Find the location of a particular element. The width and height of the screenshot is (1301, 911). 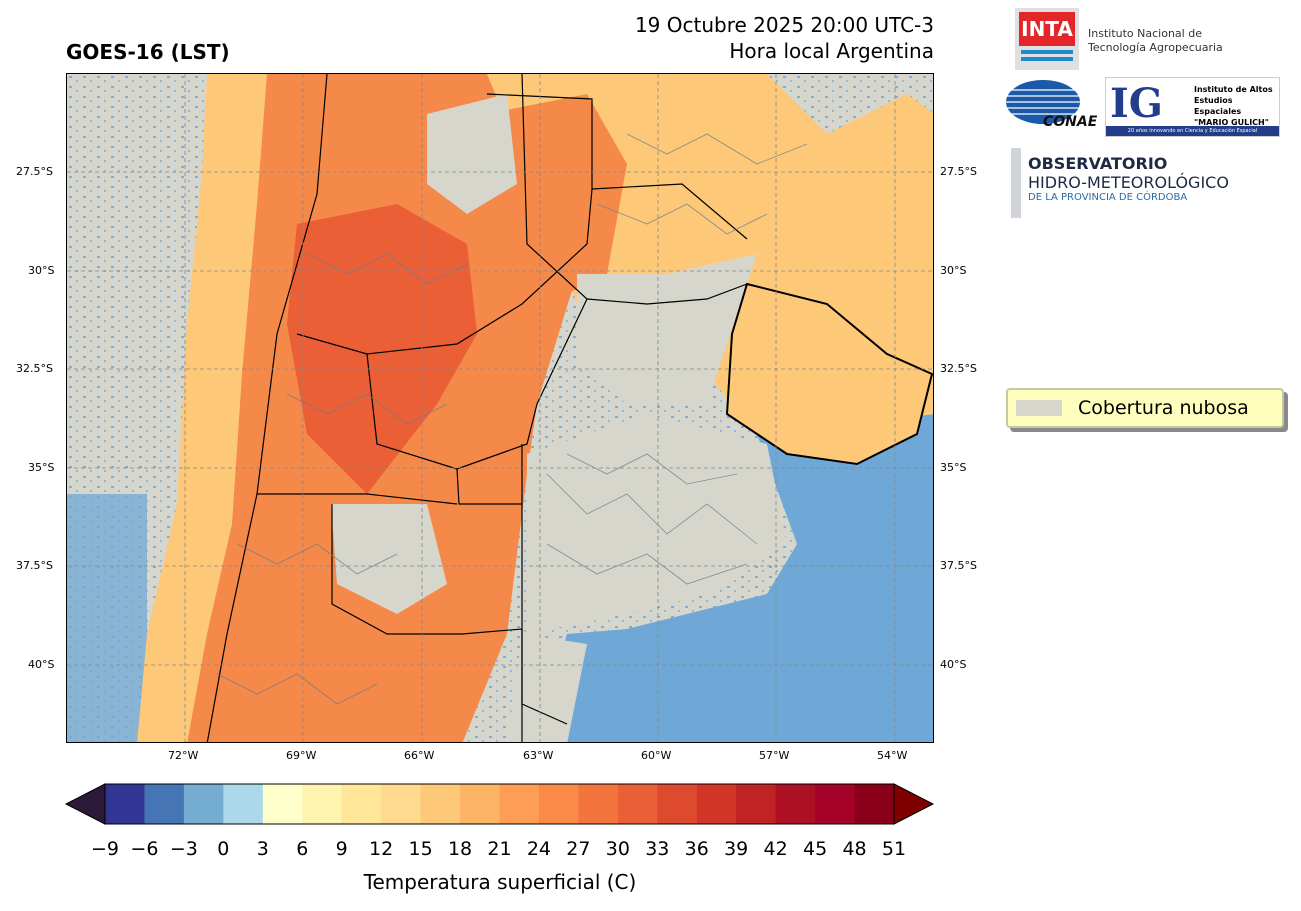

inta-logo: INTA is located at coordinates (1047, 39).